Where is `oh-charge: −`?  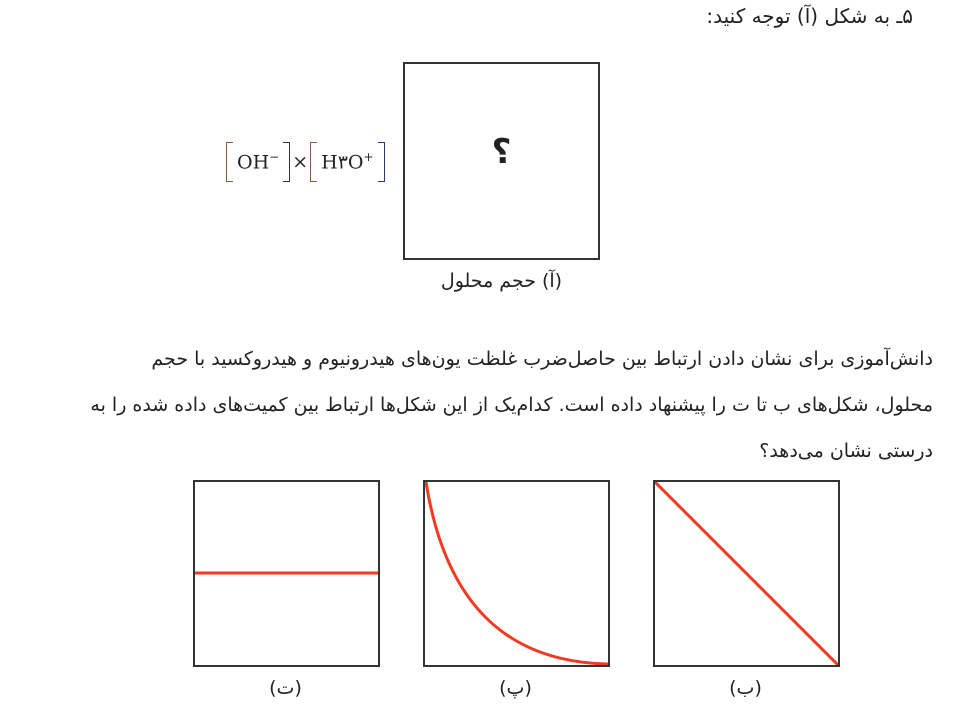 oh-charge: − is located at coordinates (274, 157).